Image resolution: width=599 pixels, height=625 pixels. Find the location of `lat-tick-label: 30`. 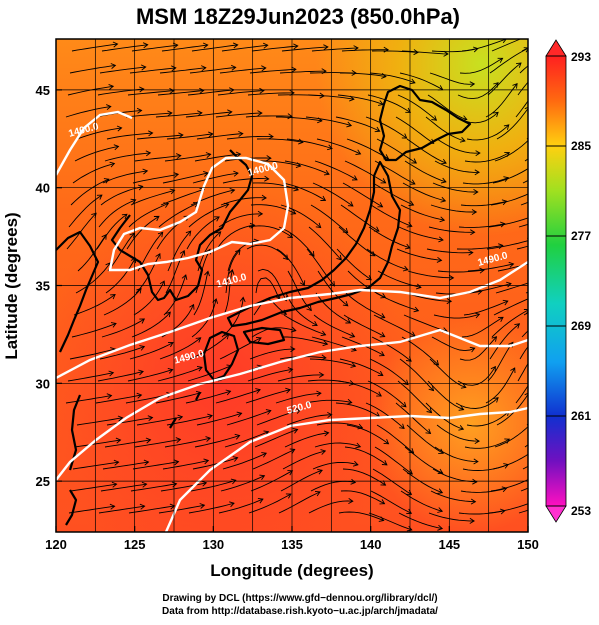

lat-tick-label: 30 is located at coordinates (43, 383).